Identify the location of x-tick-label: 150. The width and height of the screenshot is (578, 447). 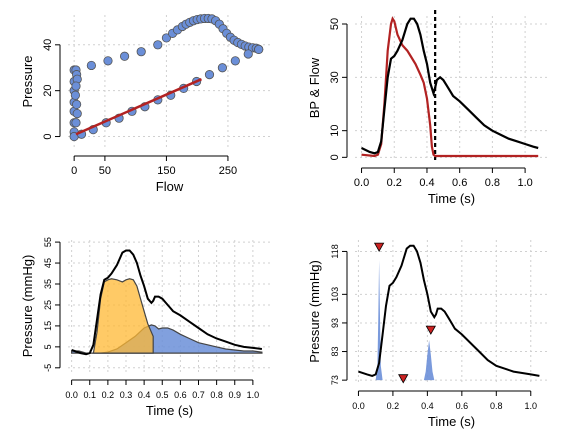
(166, 171).